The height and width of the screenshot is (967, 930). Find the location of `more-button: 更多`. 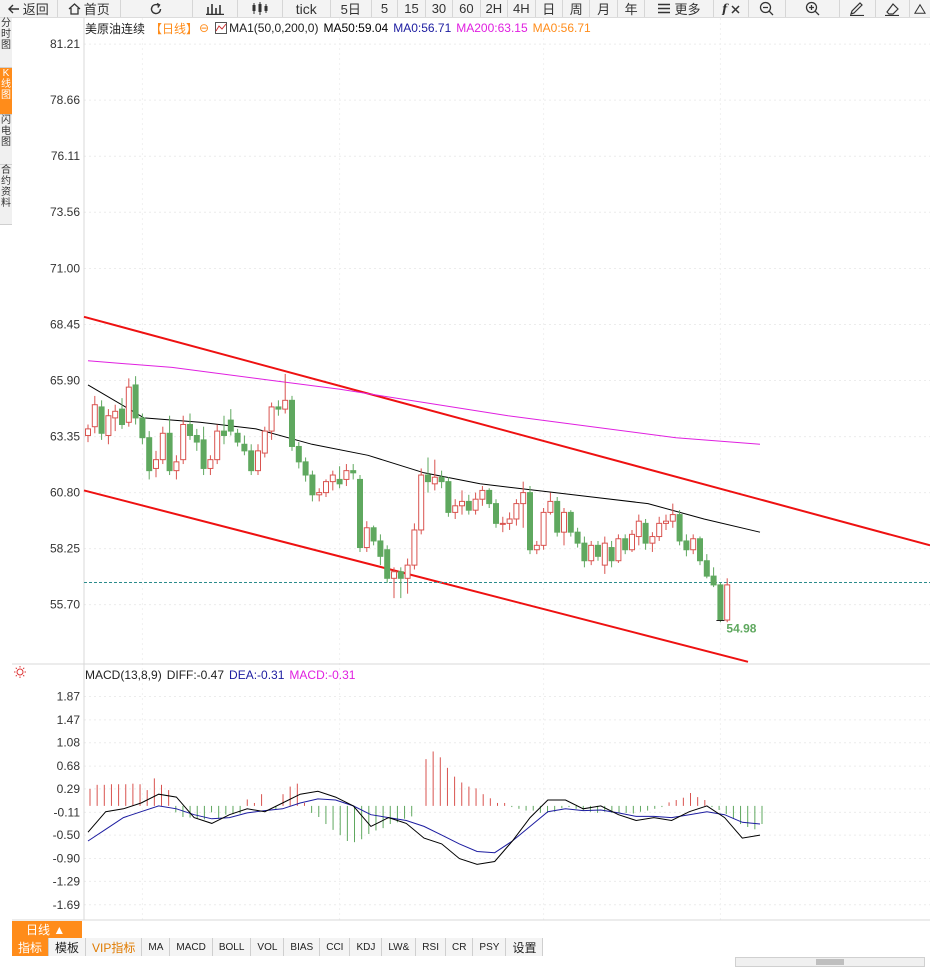

more-button: 更多 is located at coordinates (679, 8).